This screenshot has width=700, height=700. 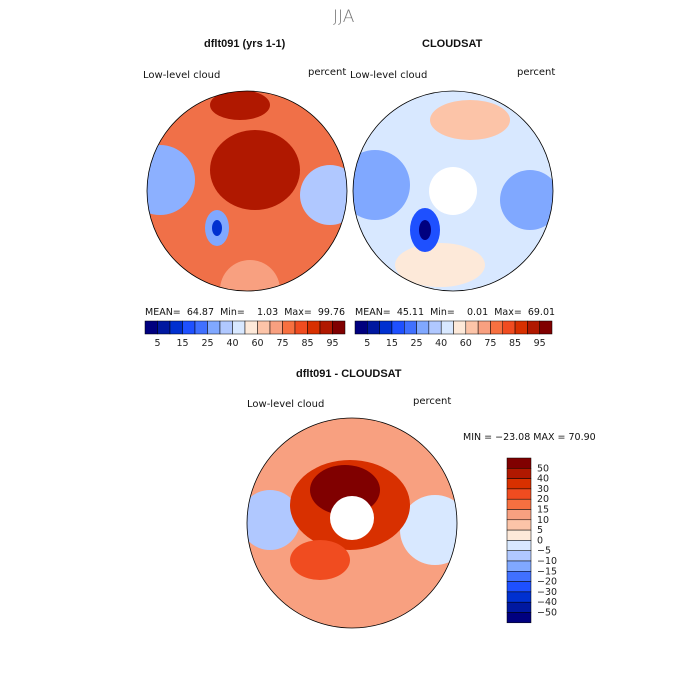 I want to click on panel3-title: dflt091 - CLOUDSAT, so click(x=349, y=374).